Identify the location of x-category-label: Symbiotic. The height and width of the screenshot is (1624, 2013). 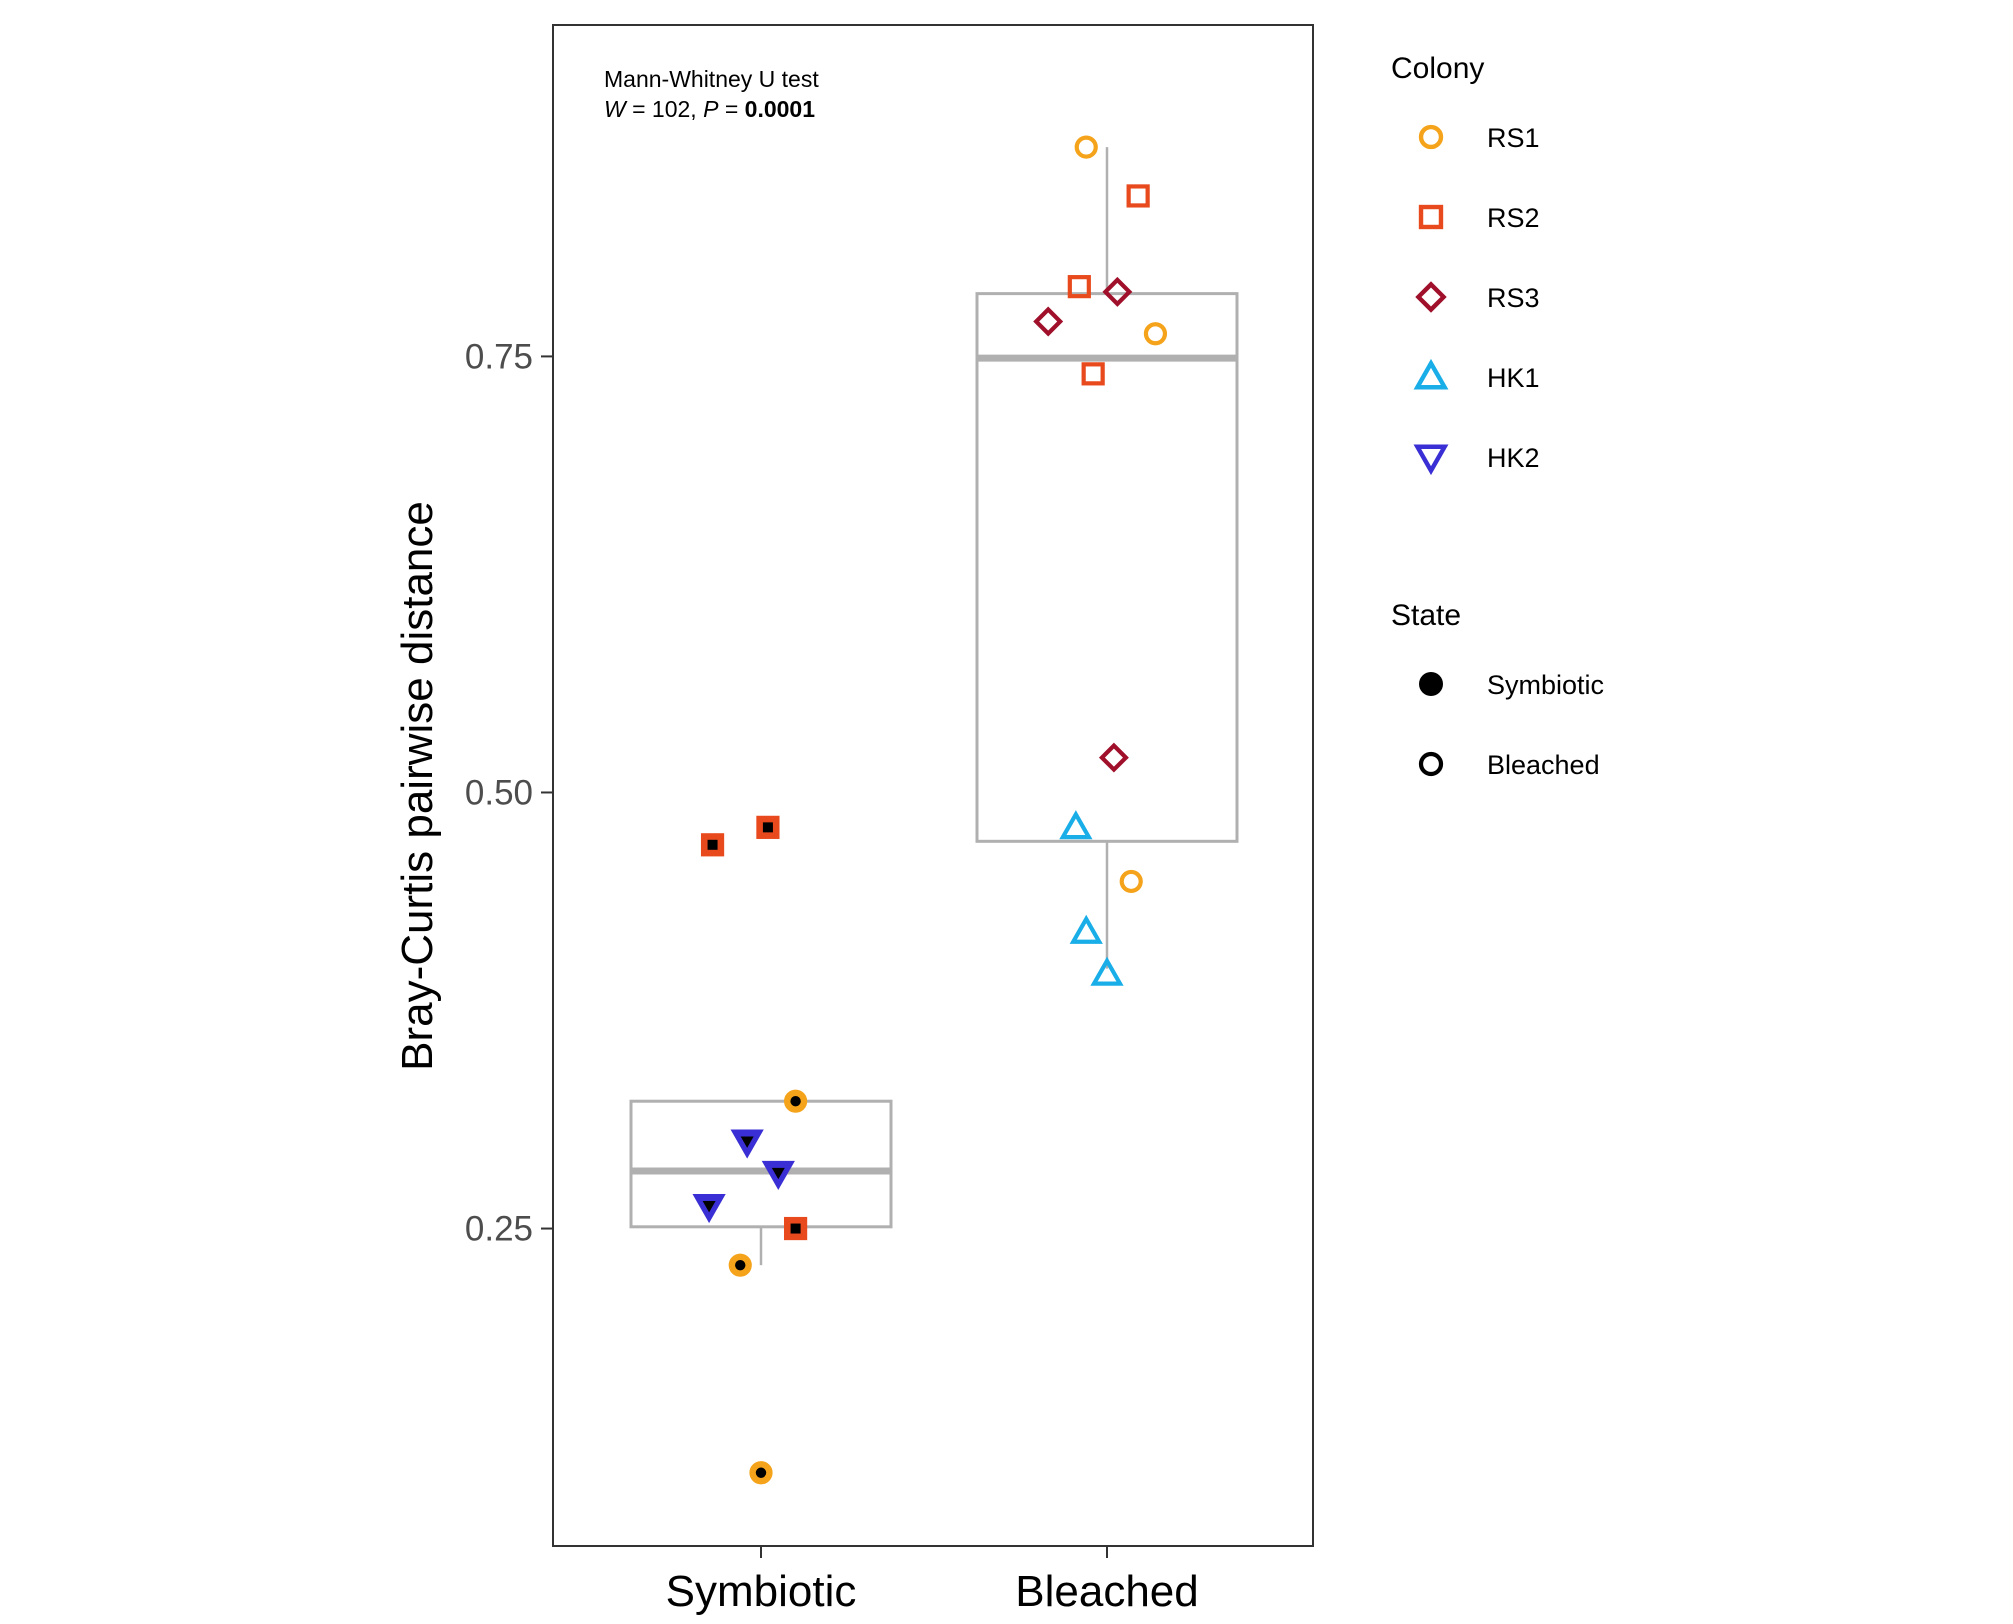
(761, 1591).